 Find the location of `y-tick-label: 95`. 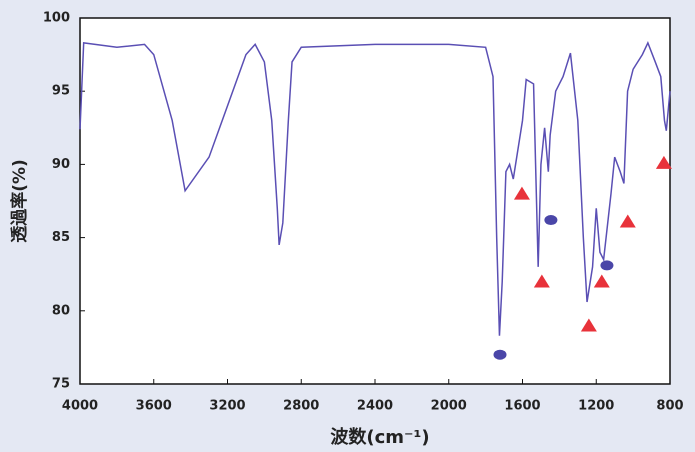

y-tick-label: 95 is located at coordinates (61, 91).